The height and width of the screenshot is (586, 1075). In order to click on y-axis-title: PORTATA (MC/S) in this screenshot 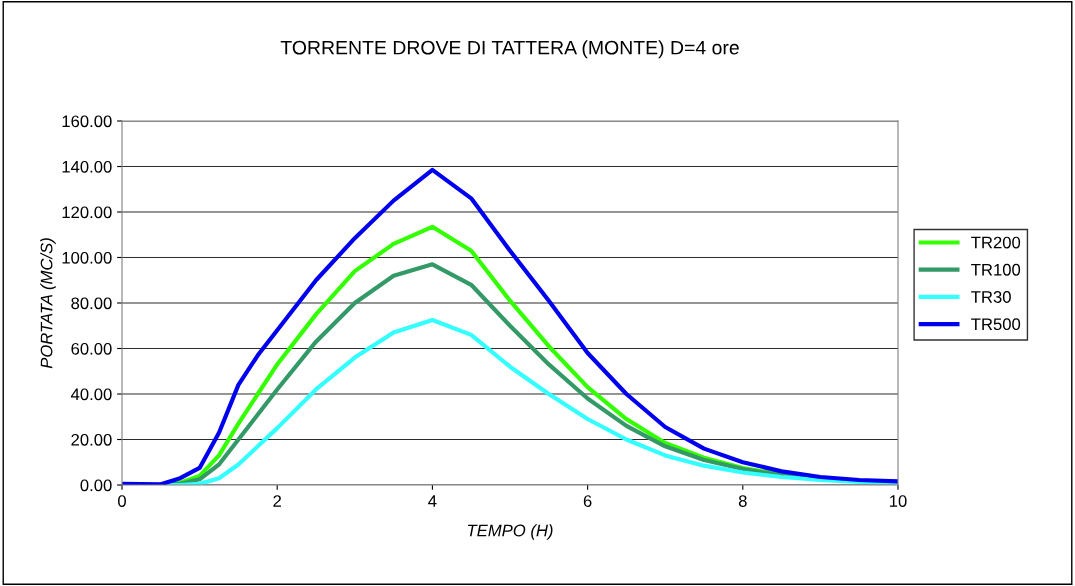, I will do `click(48, 303)`.